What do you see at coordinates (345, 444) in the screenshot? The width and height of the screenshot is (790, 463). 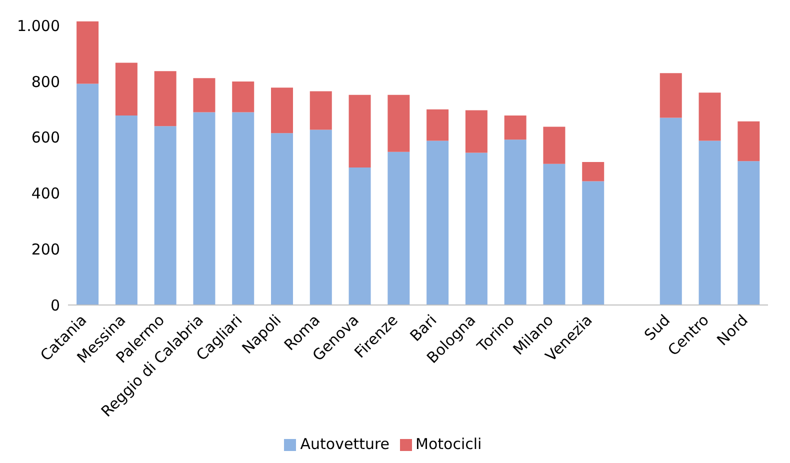 I see `legend-label: Autovetture` at bounding box center [345, 444].